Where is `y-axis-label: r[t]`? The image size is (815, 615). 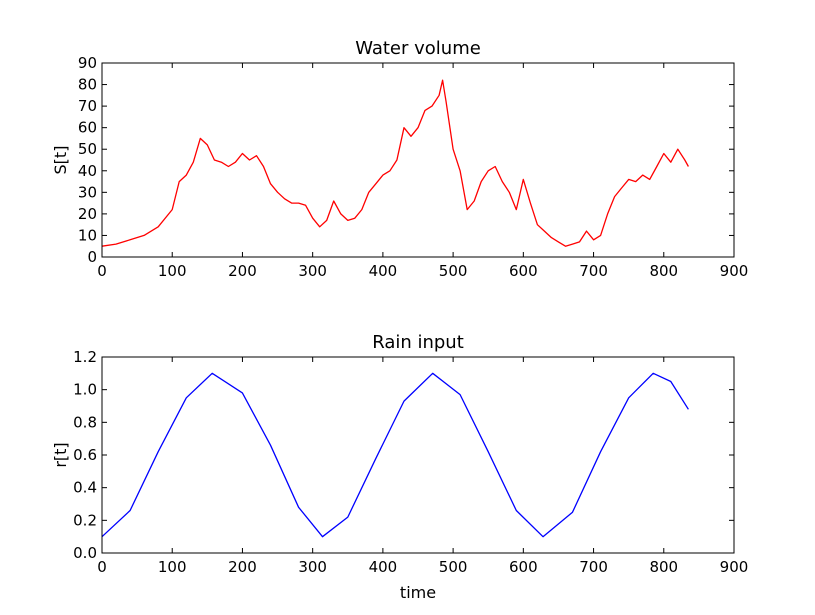
y-axis-label: r[t] is located at coordinates (60, 454).